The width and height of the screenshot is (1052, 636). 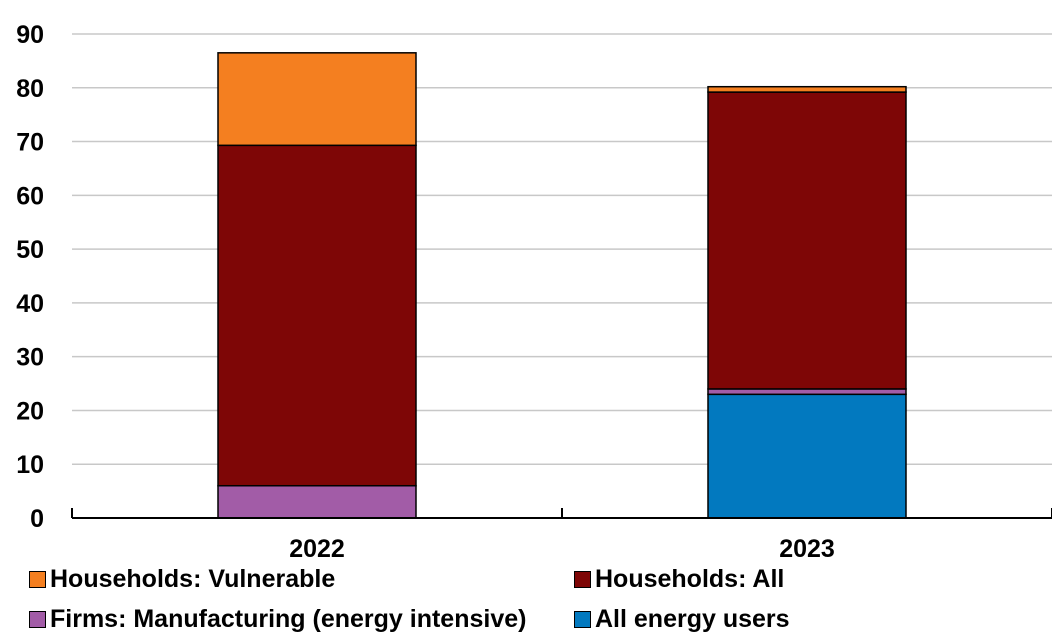 What do you see at coordinates (807, 392) in the screenshot?
I see `bar-segment-firms-manufacturing-energy-intensive-2023` at bounding box center [807, 392].